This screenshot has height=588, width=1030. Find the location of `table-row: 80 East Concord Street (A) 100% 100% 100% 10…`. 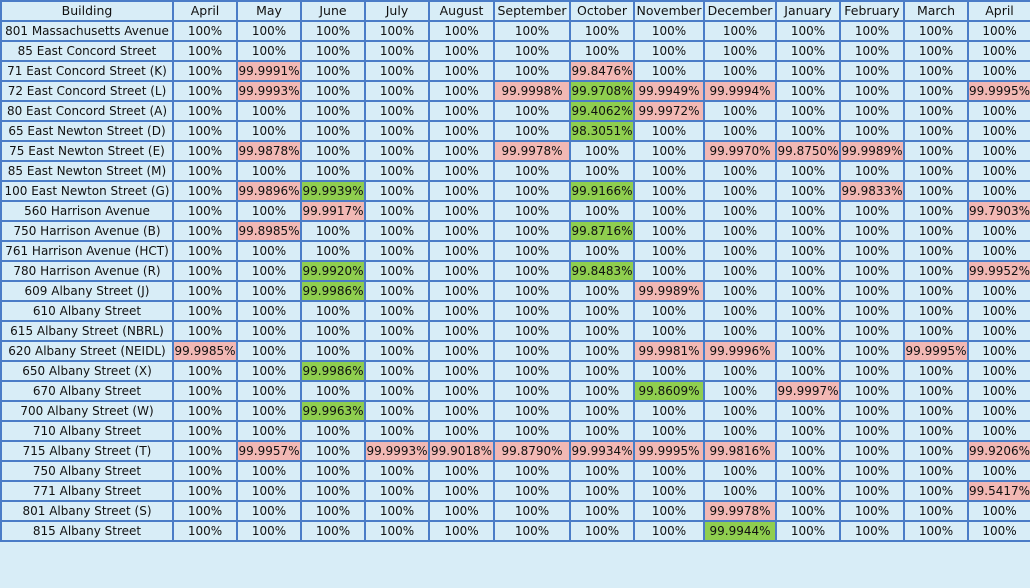

table-row: 80 East Concord Street (A) 100% 100% 100% 10… is located at coordinates (515, 111).